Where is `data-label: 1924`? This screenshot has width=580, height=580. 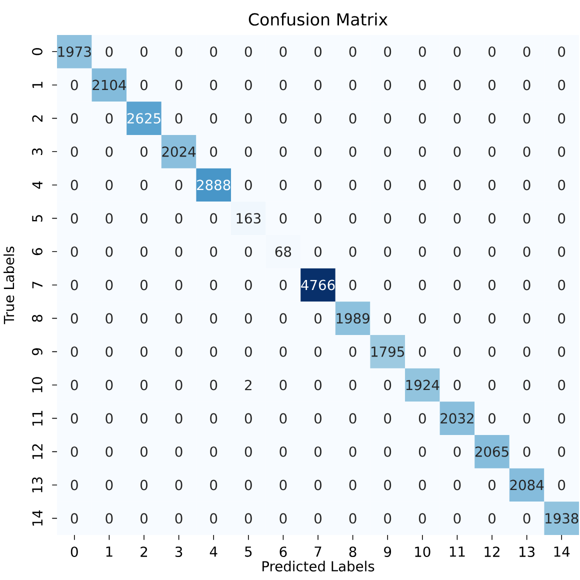
data-label: 1924 is located at coordinates (423, 385).